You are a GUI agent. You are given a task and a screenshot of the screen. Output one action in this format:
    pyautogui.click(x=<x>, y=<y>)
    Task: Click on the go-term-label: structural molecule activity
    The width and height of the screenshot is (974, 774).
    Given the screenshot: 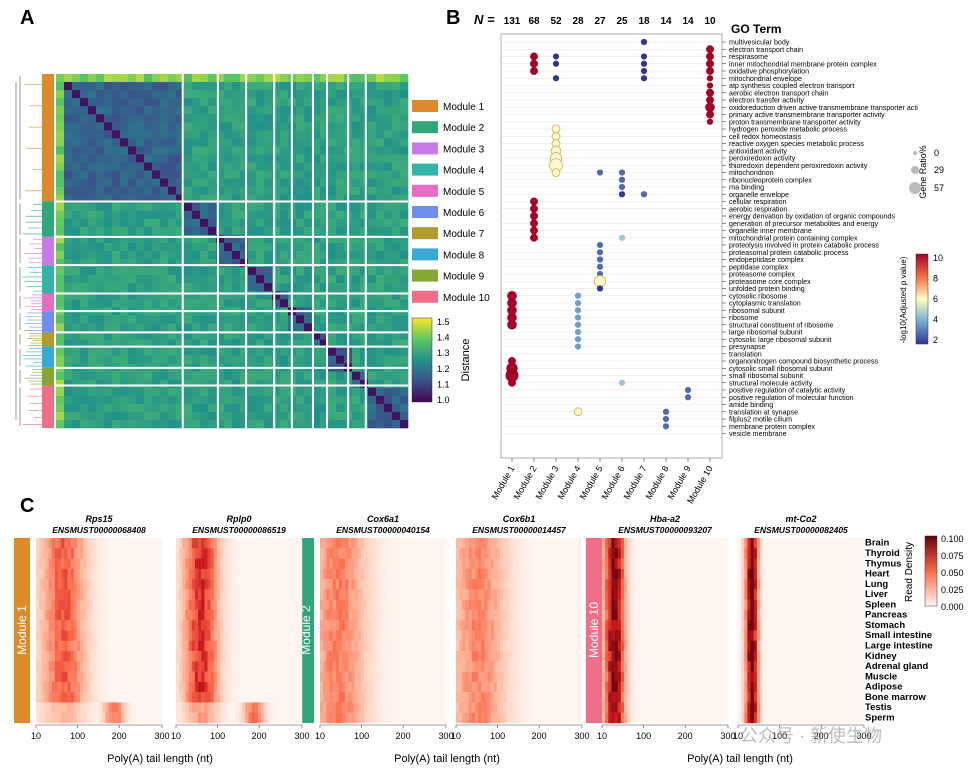 What is the action you would take?
    pyautogui.click(x=771, y=383)
    